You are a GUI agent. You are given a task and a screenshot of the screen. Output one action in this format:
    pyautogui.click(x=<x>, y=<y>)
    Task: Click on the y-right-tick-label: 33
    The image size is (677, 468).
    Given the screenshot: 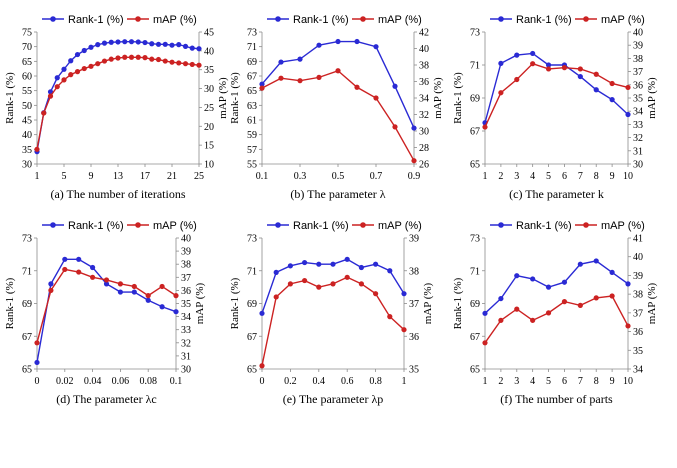 What is the action you would take?
    pyautogui.click(x=638, y=125)
    